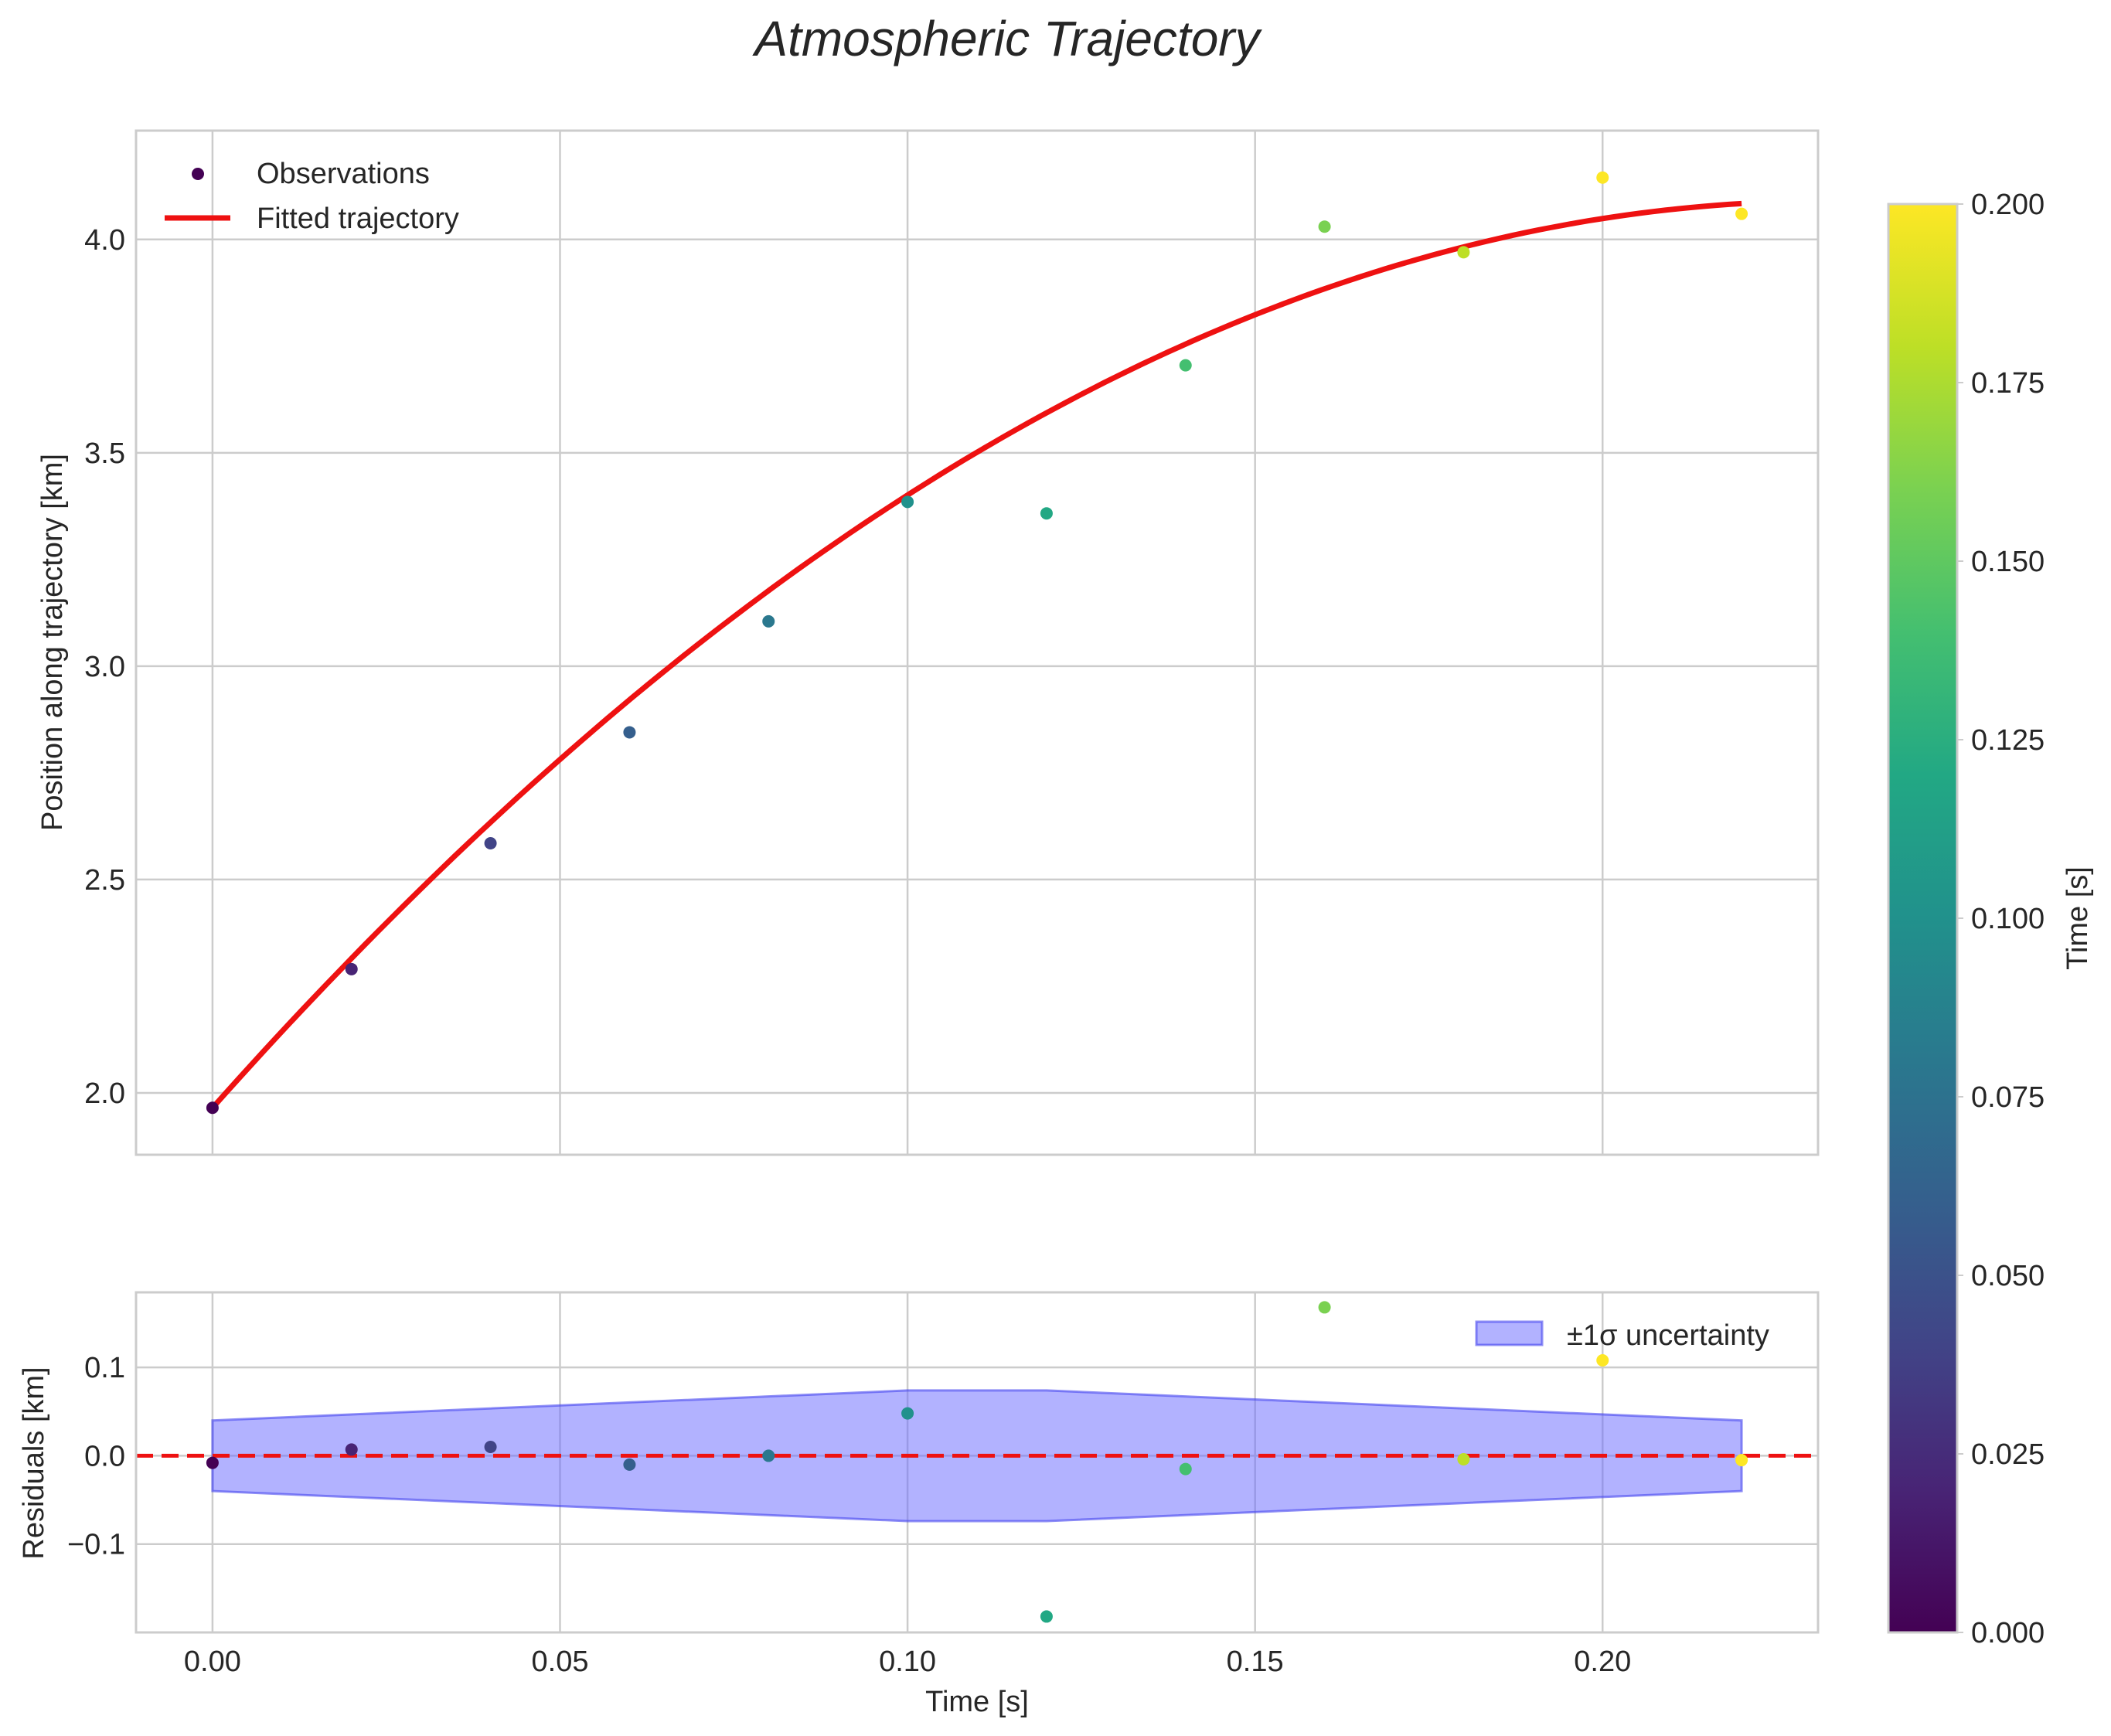 The height and width of the screenshot is (1736, 2111). Describe the element at coordinates (2008, 562) in the screenshot. I see `colorbar-tick-label: 0.150` at that location.